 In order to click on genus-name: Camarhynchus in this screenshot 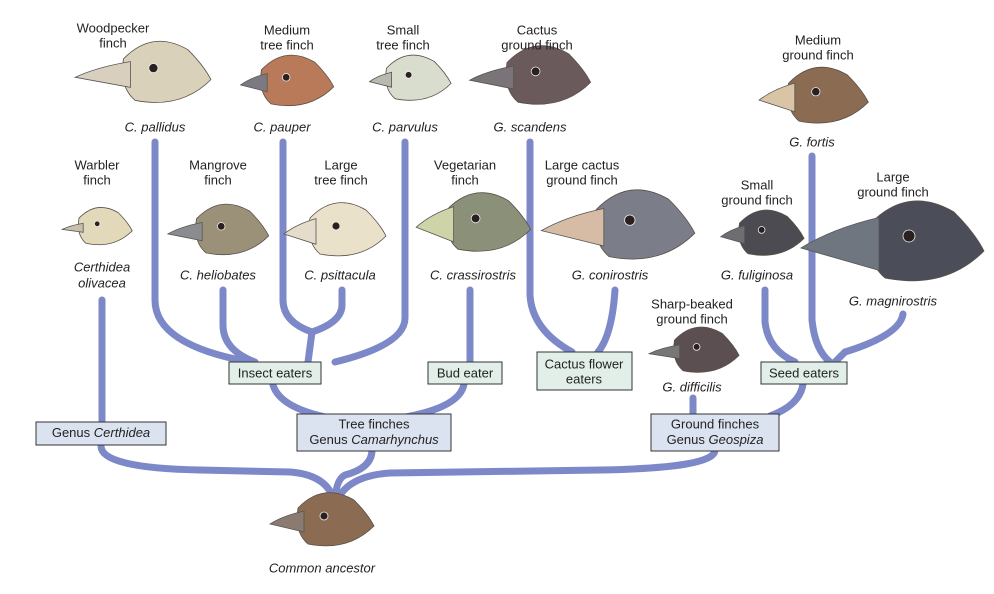, I will do `click(395, 439)`.